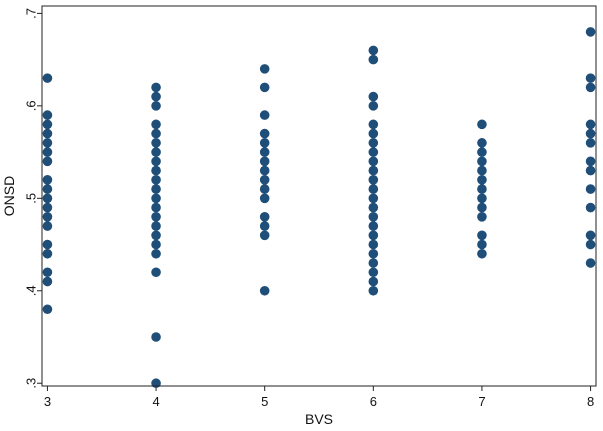  I want to click on x-axis: 3 4 5 6 7 8, so click(319, 397).